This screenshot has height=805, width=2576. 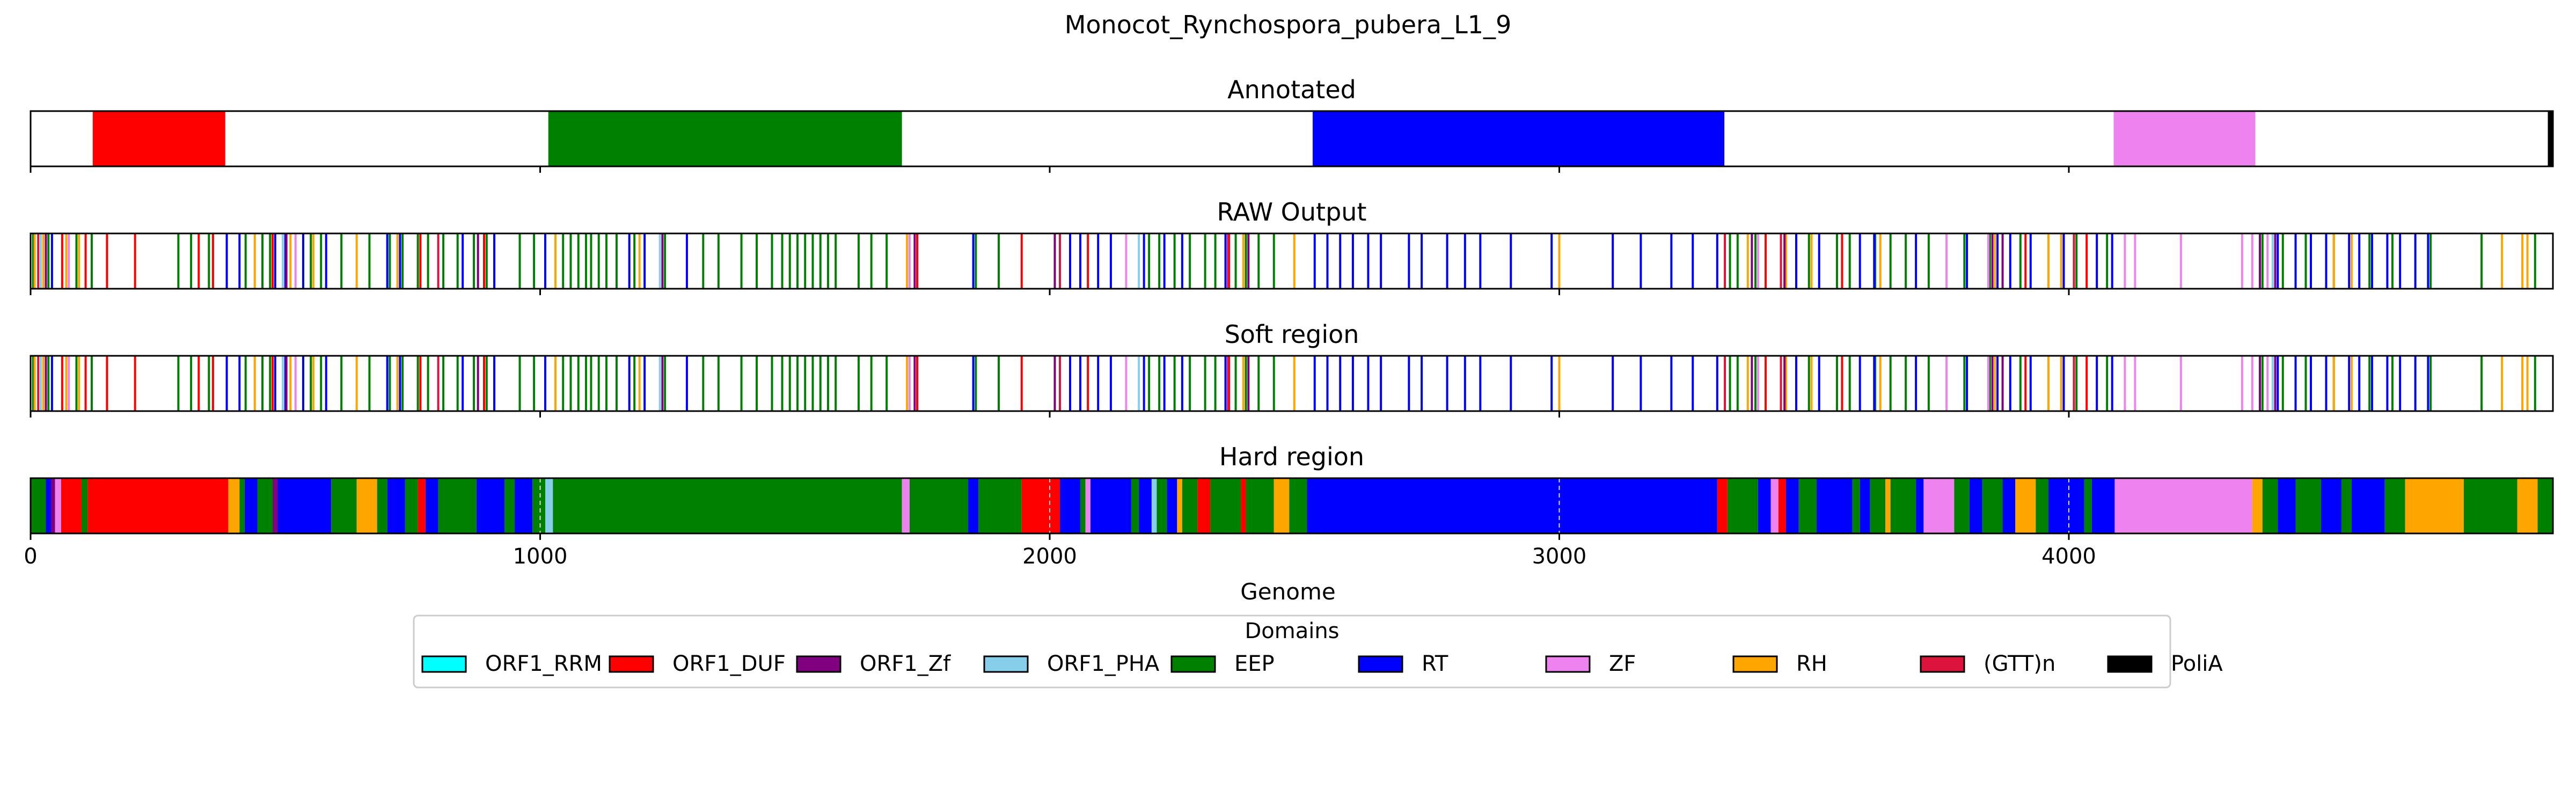 I want to click on panel-title: Soft region, so click(x=1292, y=334).